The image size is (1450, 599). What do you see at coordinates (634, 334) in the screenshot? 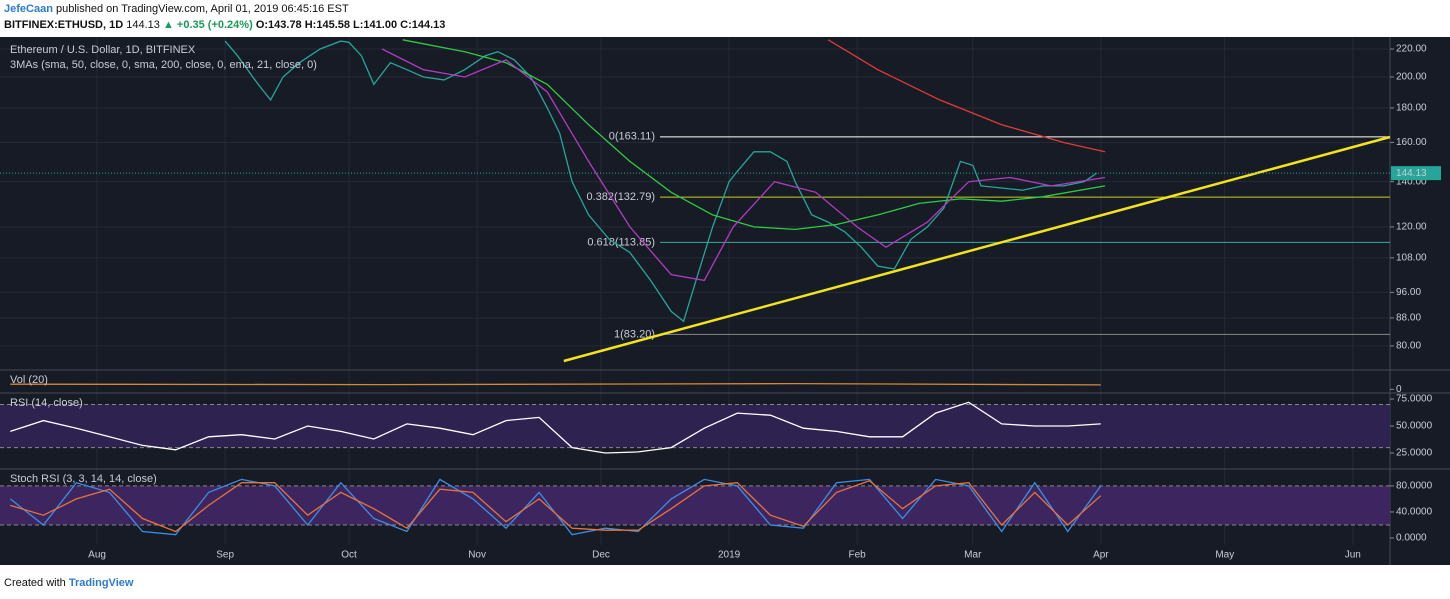
I see `fib-label: 1(83.20)` at bounding box center [634, 334].